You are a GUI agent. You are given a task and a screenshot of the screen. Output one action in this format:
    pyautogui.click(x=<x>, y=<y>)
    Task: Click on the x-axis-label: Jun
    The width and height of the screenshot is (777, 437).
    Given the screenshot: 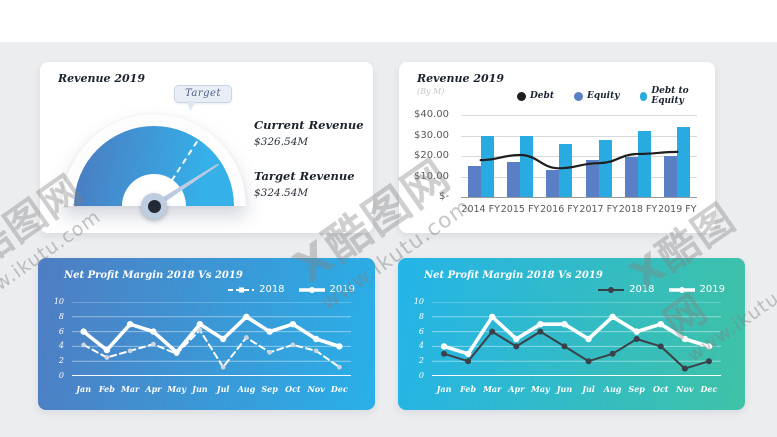 What is the action you would take?
    pyautogui.click(x=200, y=389)
    